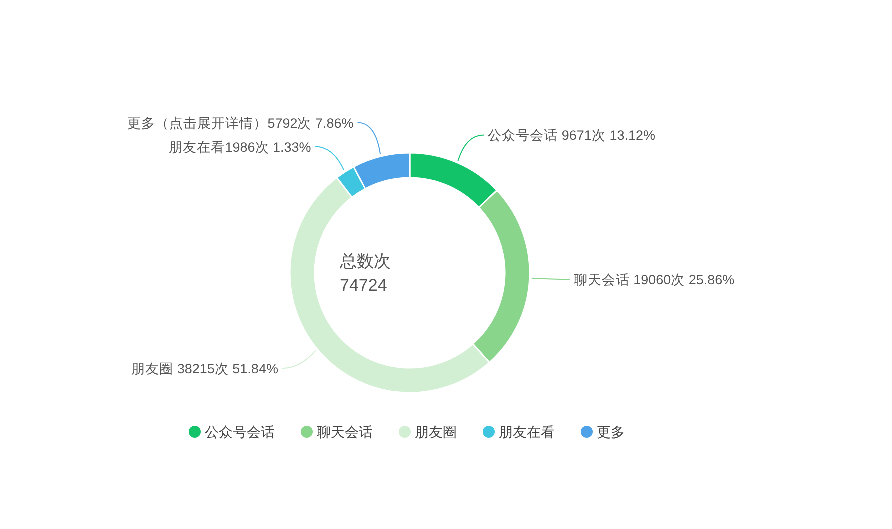  Describe the element at coordinates (240, 147) in the screenshot. I see `data-label: 朋友在看1986次 1.33%` at that location.